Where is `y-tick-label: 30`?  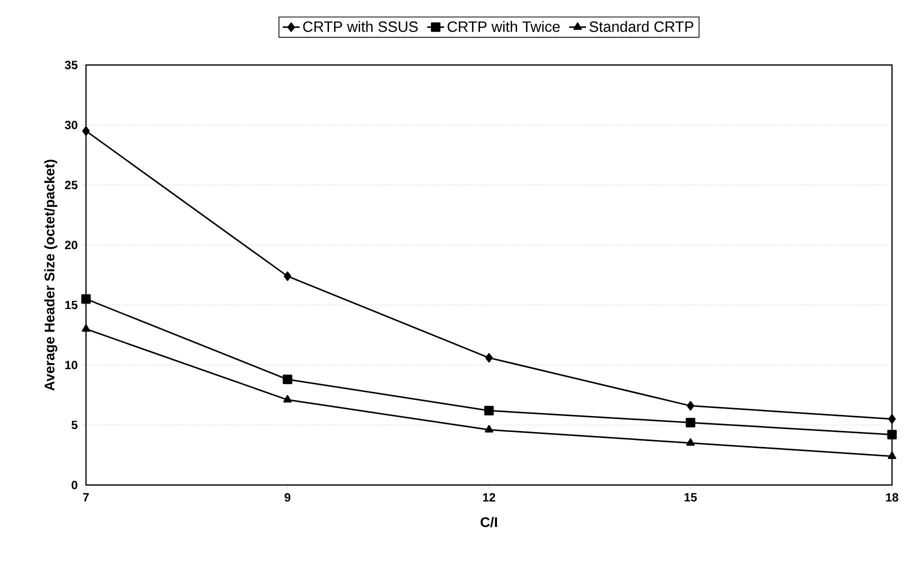 y-tick-label: 30 is located at coordinates (71, 125).